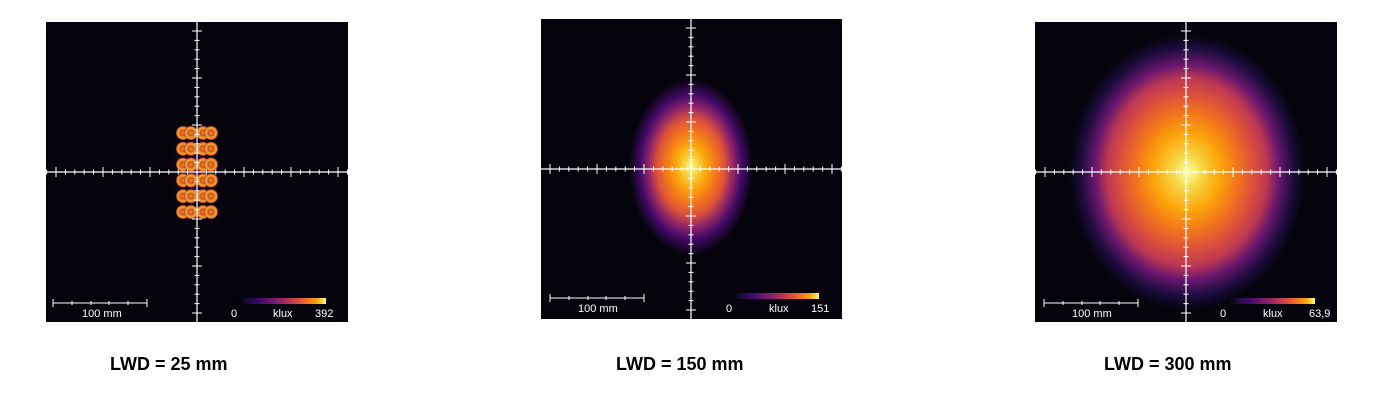 Image resolution: width=1373 pixels, height=404 pixels. What do you see at coordinates (1320, 314) in the screenshot?
I see `colorbar-max: 63,9` at bounding box center [1320, 314].